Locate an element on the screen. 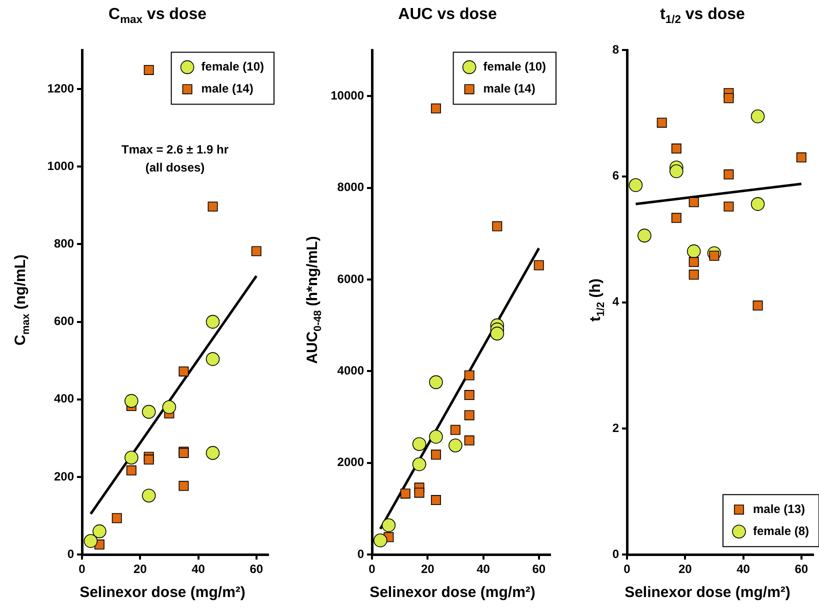 The height and width of the screenshot is (608, 819). y-tick-label: 8 is located at coordinates (616, 49).